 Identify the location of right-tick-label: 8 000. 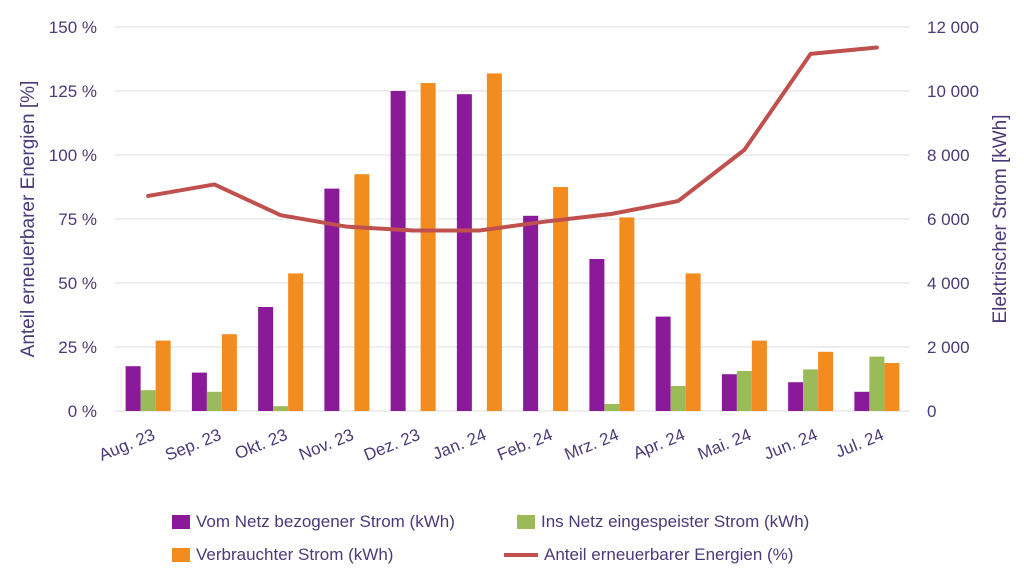
(948, 155).